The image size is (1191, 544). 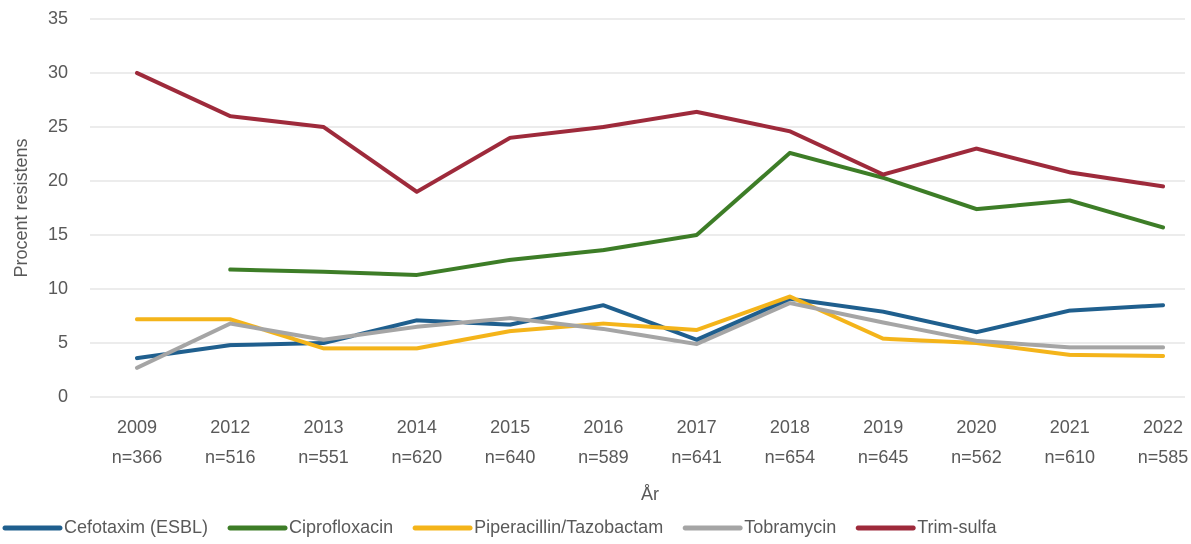 I want to click on x-tick-label: 2017, so click(x=697, y=427).